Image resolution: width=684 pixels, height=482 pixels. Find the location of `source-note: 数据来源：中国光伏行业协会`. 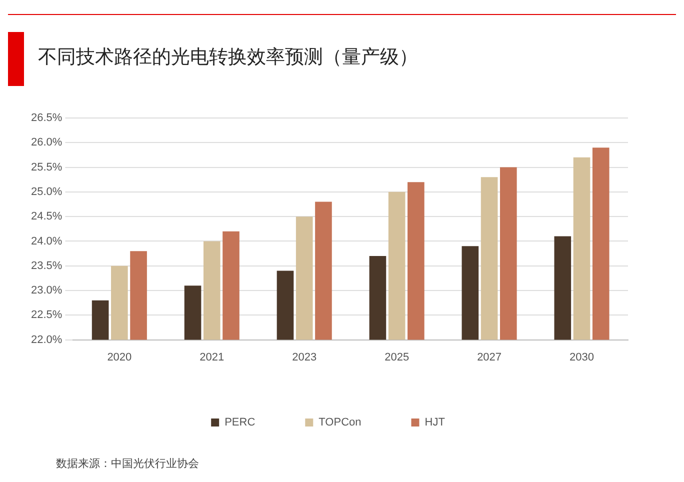

source-note: 数据来源：中国光伏行业协会 is located at coordinates (127, 463).